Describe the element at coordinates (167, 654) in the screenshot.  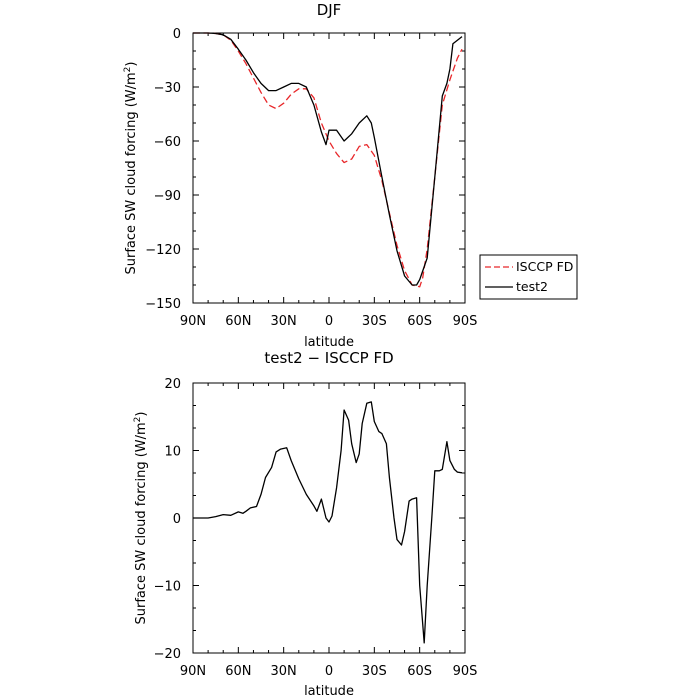
I see `bottom-y-tick-label: −20` at that location.